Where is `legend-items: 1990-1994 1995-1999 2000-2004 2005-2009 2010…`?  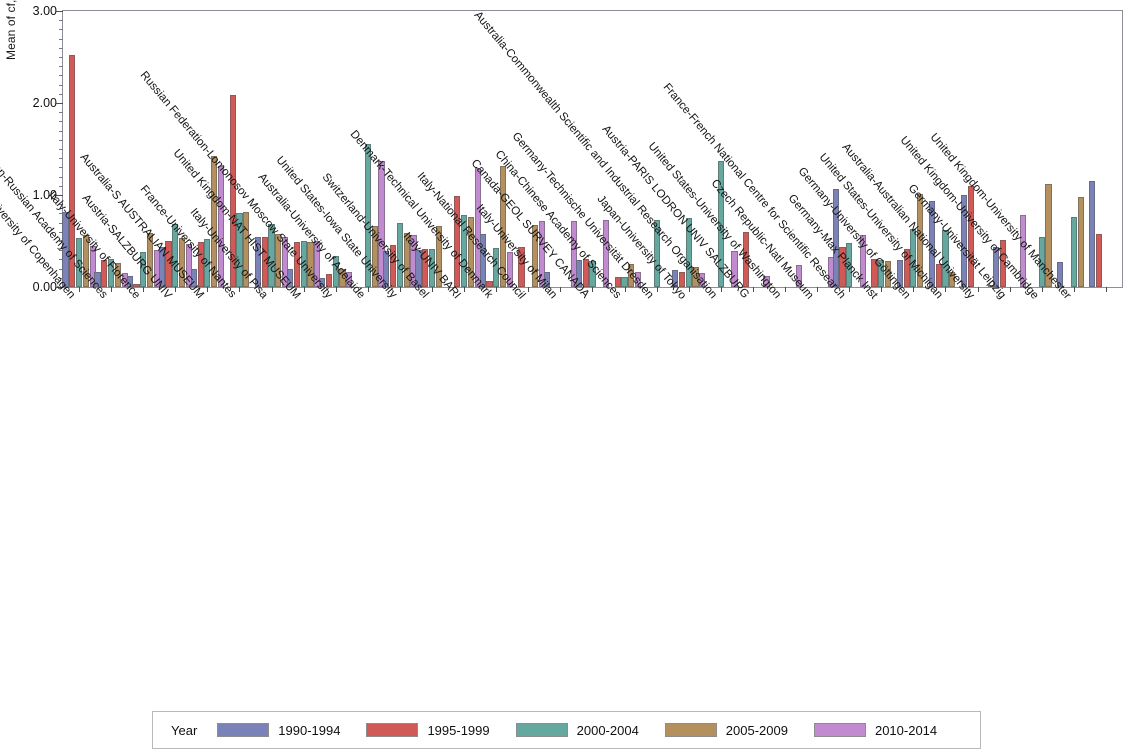
legend-items: 1990-1994 1995-1999 2000-2004 2005-2009 2010… is located at coordinates (590, 730).